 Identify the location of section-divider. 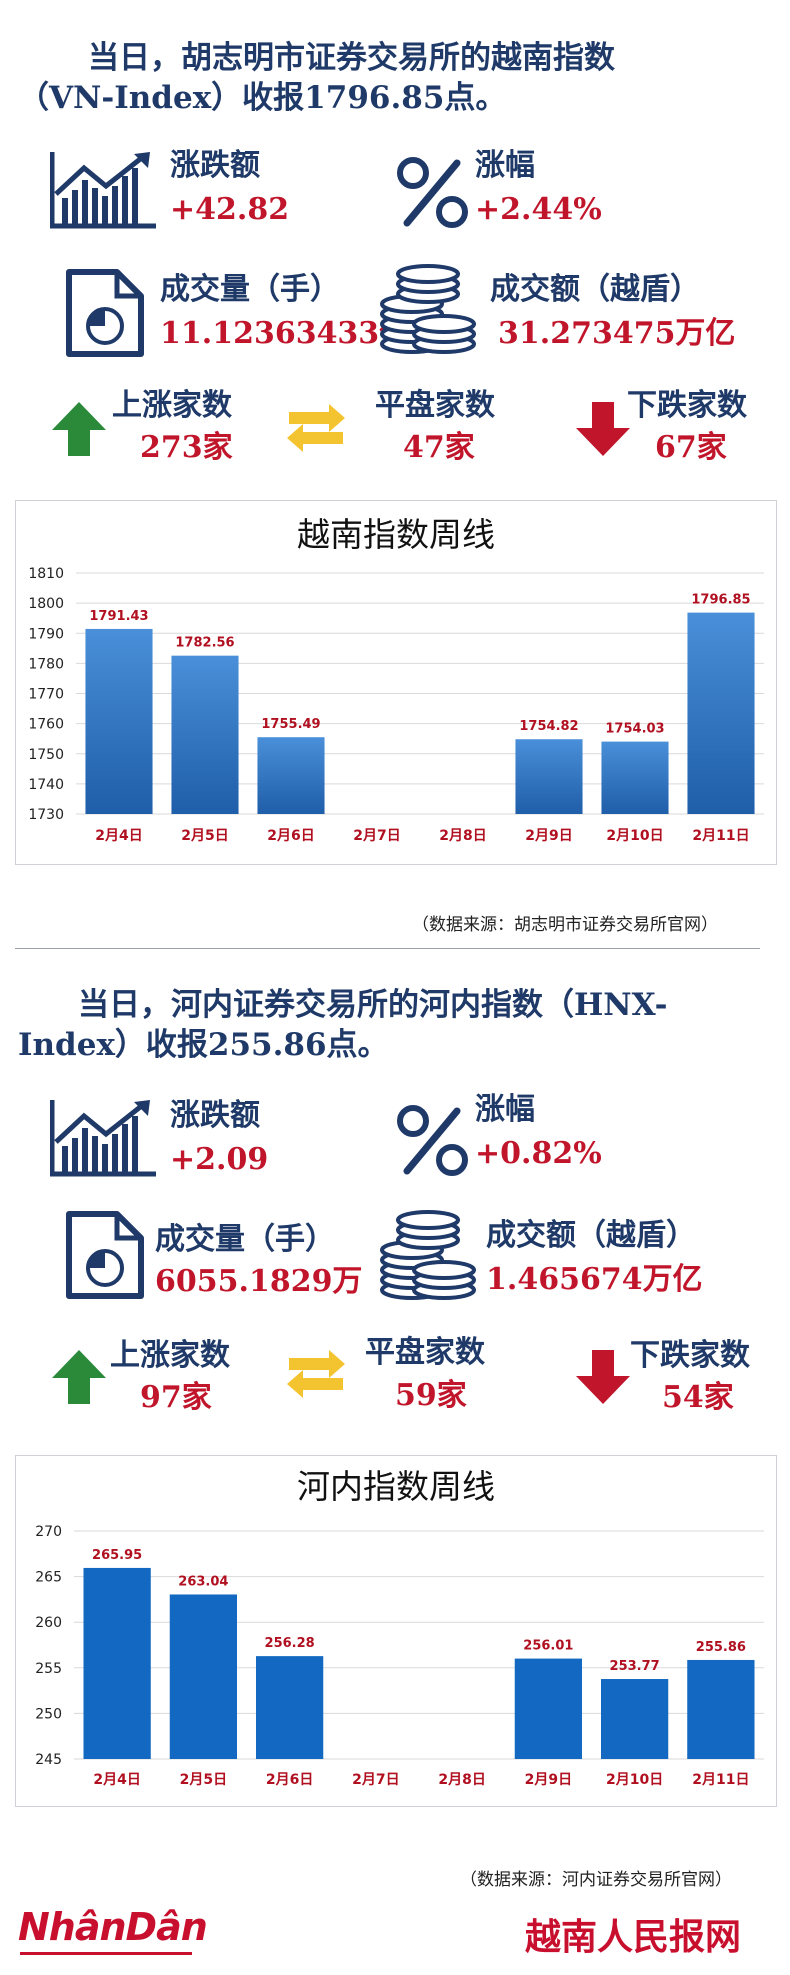
(387, 948).